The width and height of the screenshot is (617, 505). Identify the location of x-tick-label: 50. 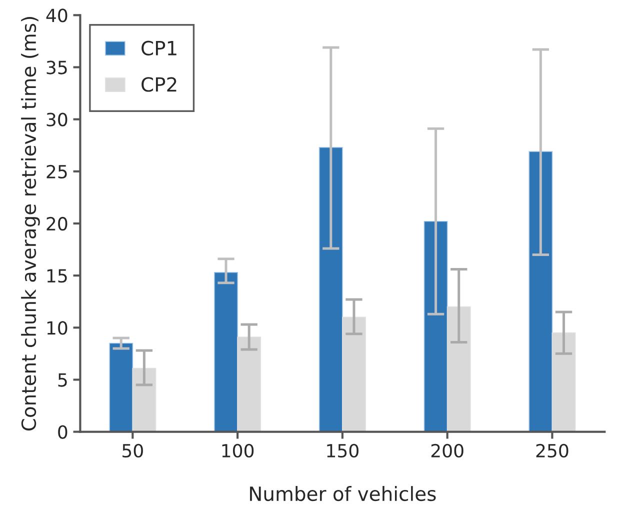
(132, 451).